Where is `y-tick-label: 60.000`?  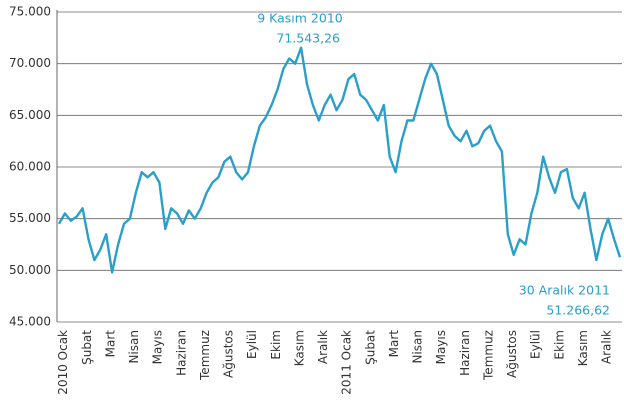
y-tick-label: 60.000 is located at coordinates (30, 167).